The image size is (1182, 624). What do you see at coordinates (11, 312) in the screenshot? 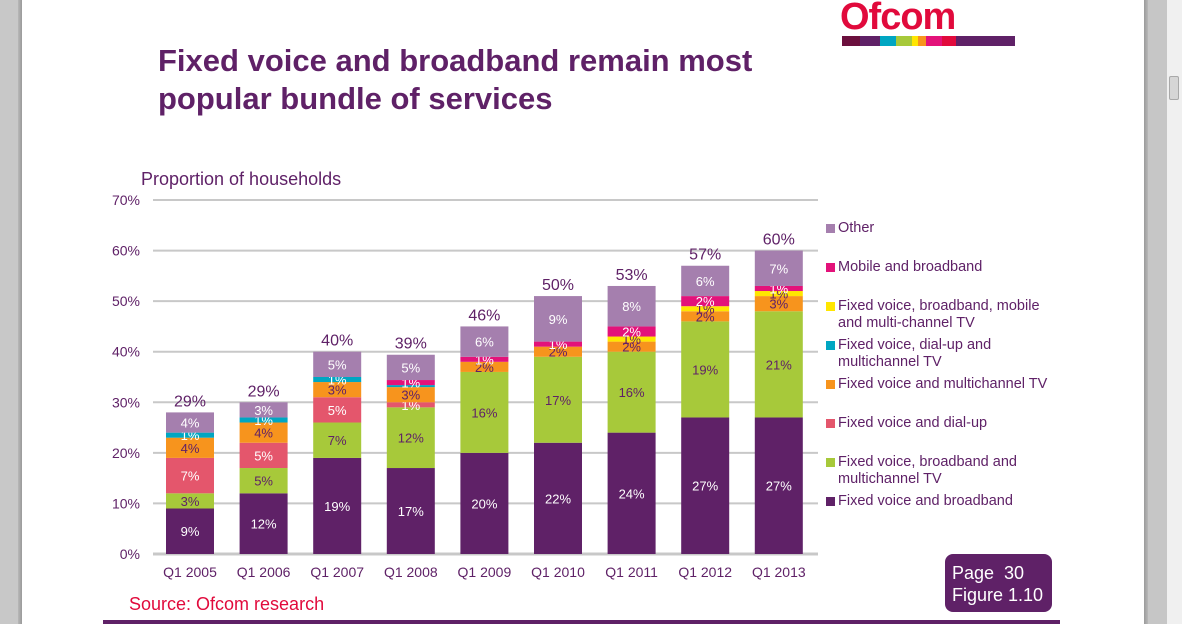
I see `viewer-left-margin` at bounding box center [11, 312].